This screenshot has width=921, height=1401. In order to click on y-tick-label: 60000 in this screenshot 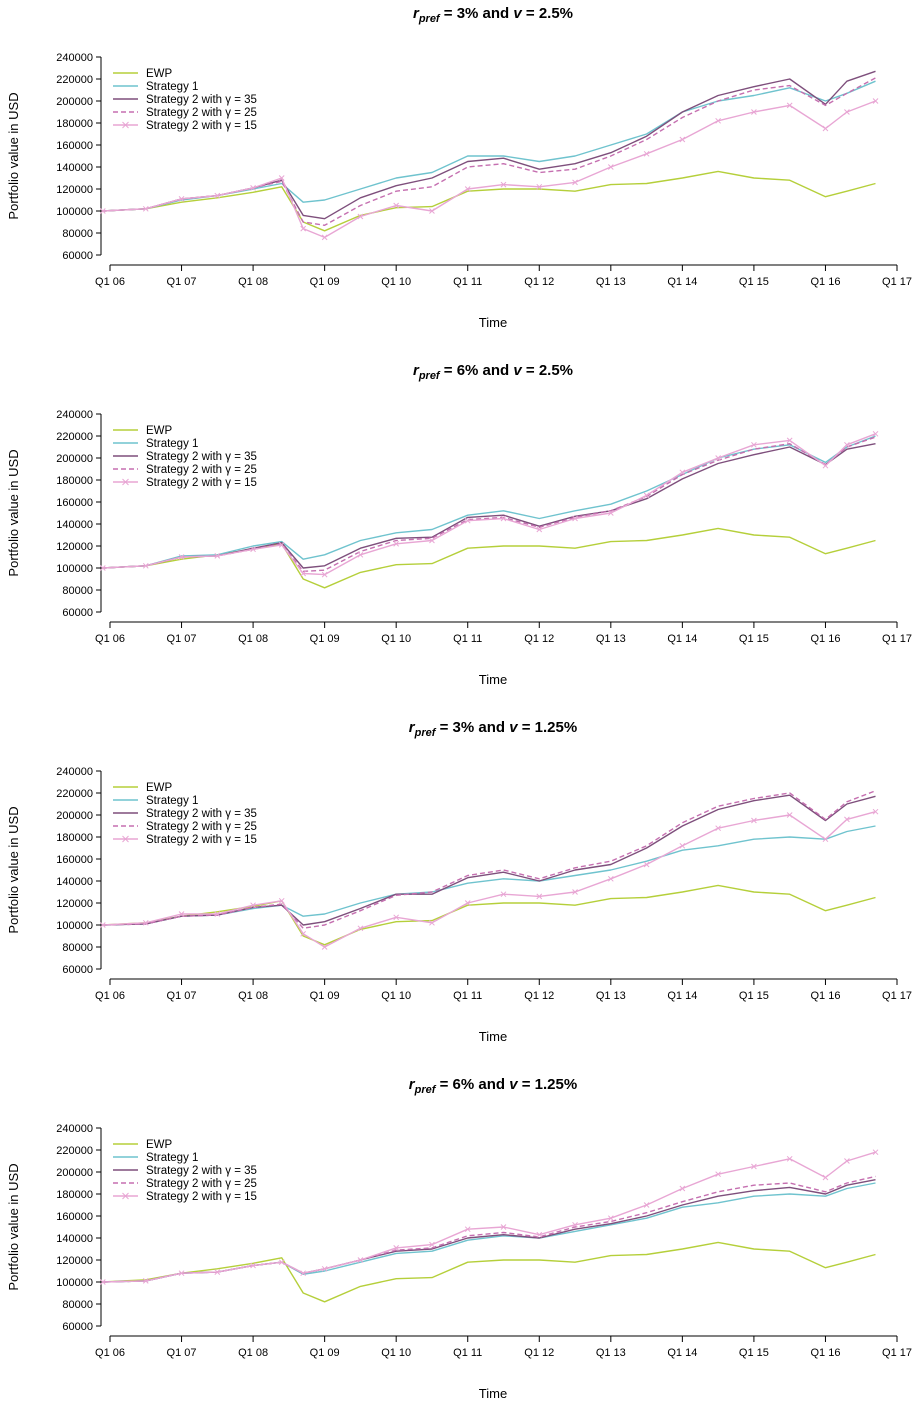, I will do `click(77, 256)`.